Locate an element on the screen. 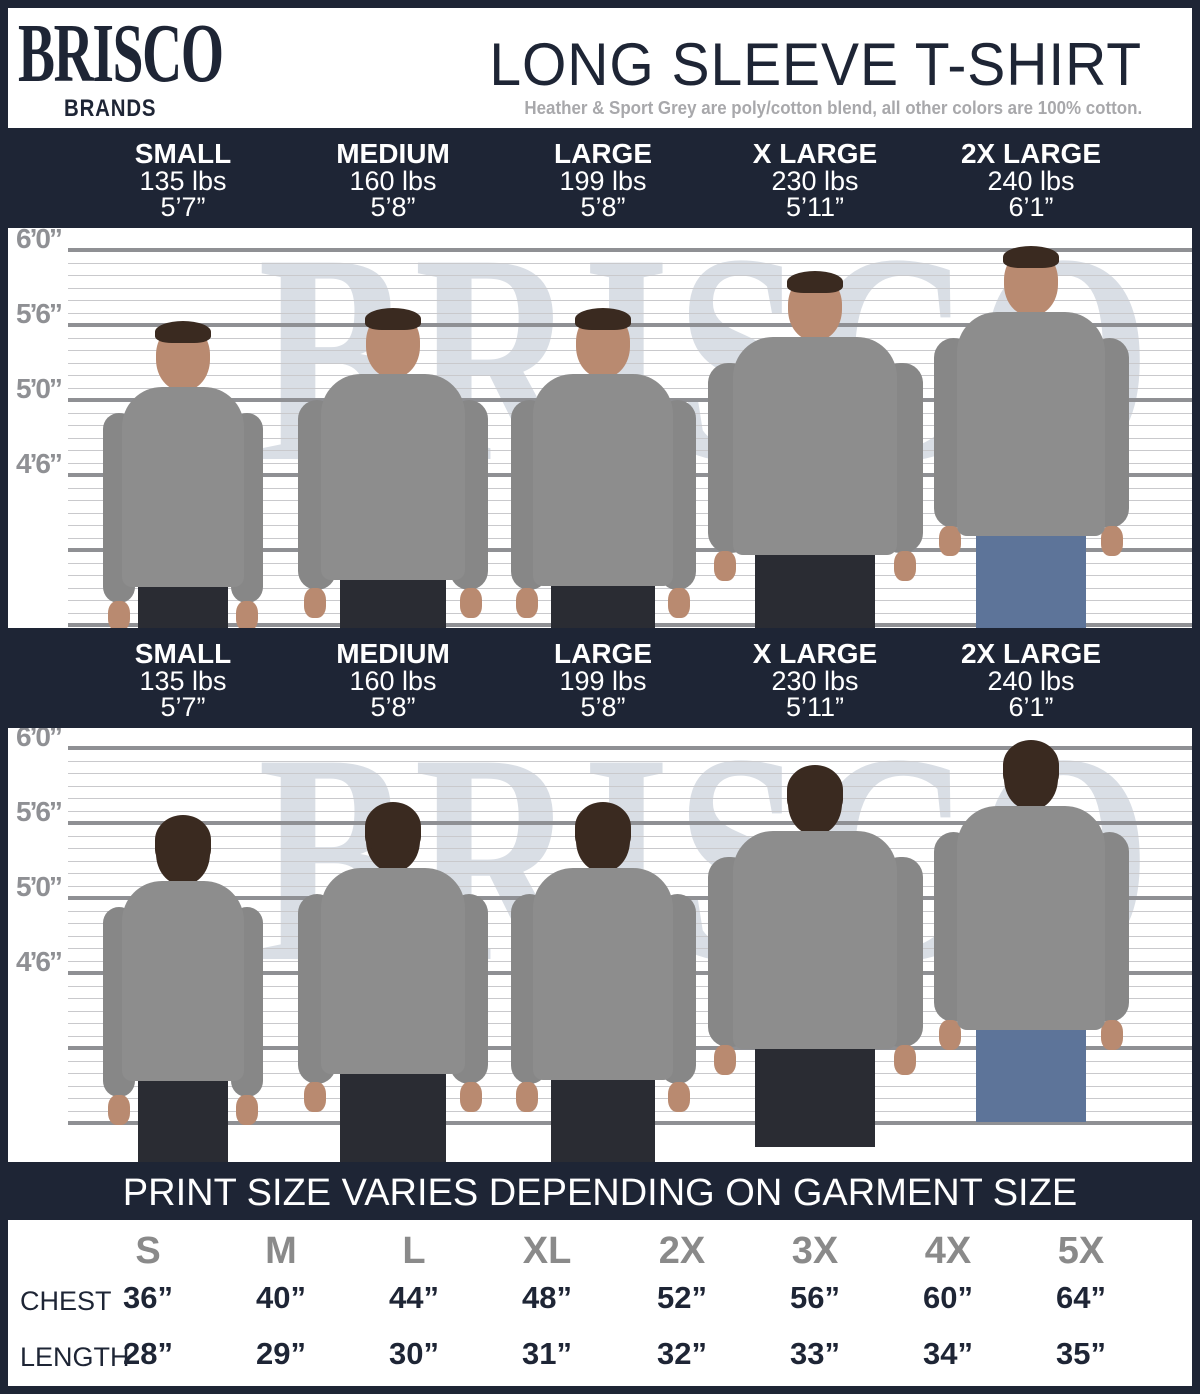 Image resolution: width=1200 pixels, height=1394 pixels. length-value: 31” is located at coordinates (547, 1353).